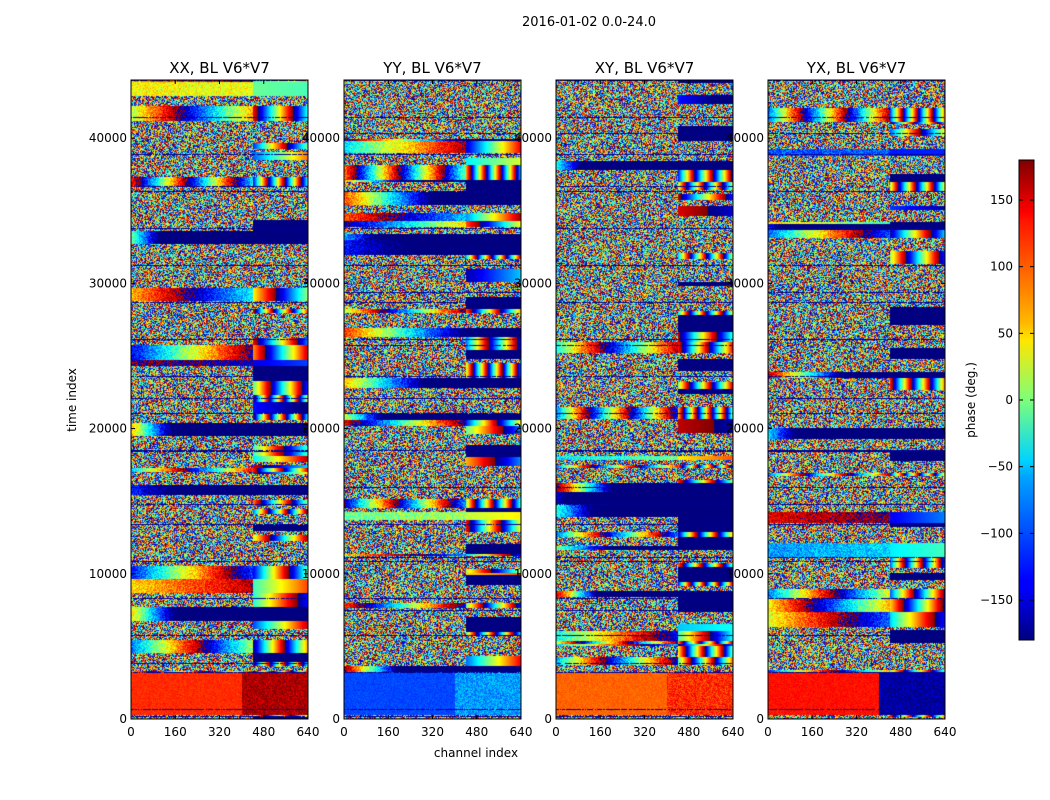  I want to click on y-axis-label: time index, so click(72, 400).